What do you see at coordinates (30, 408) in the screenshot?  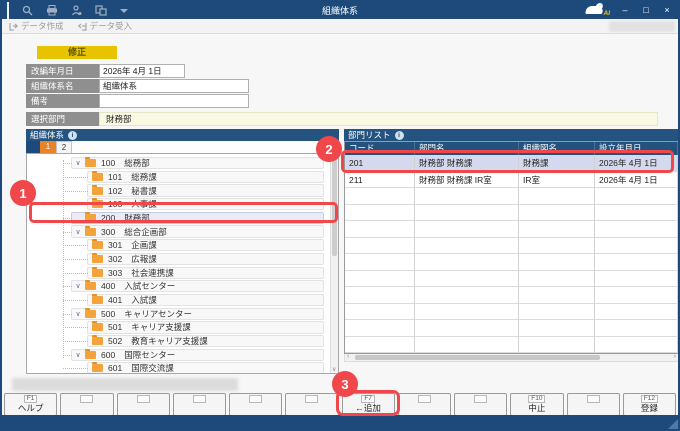 I see `fkey-text-label: ヘルプ` at bounding box center [30, 408].